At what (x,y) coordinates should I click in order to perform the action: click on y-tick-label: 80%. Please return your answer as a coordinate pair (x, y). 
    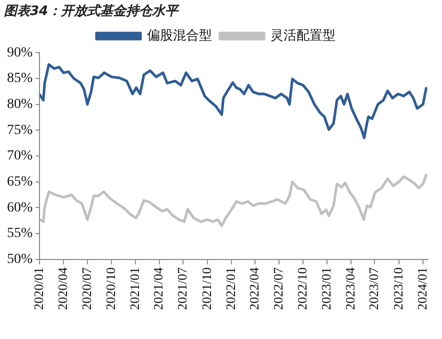
    Looking at the image, I should click on (19, 104).